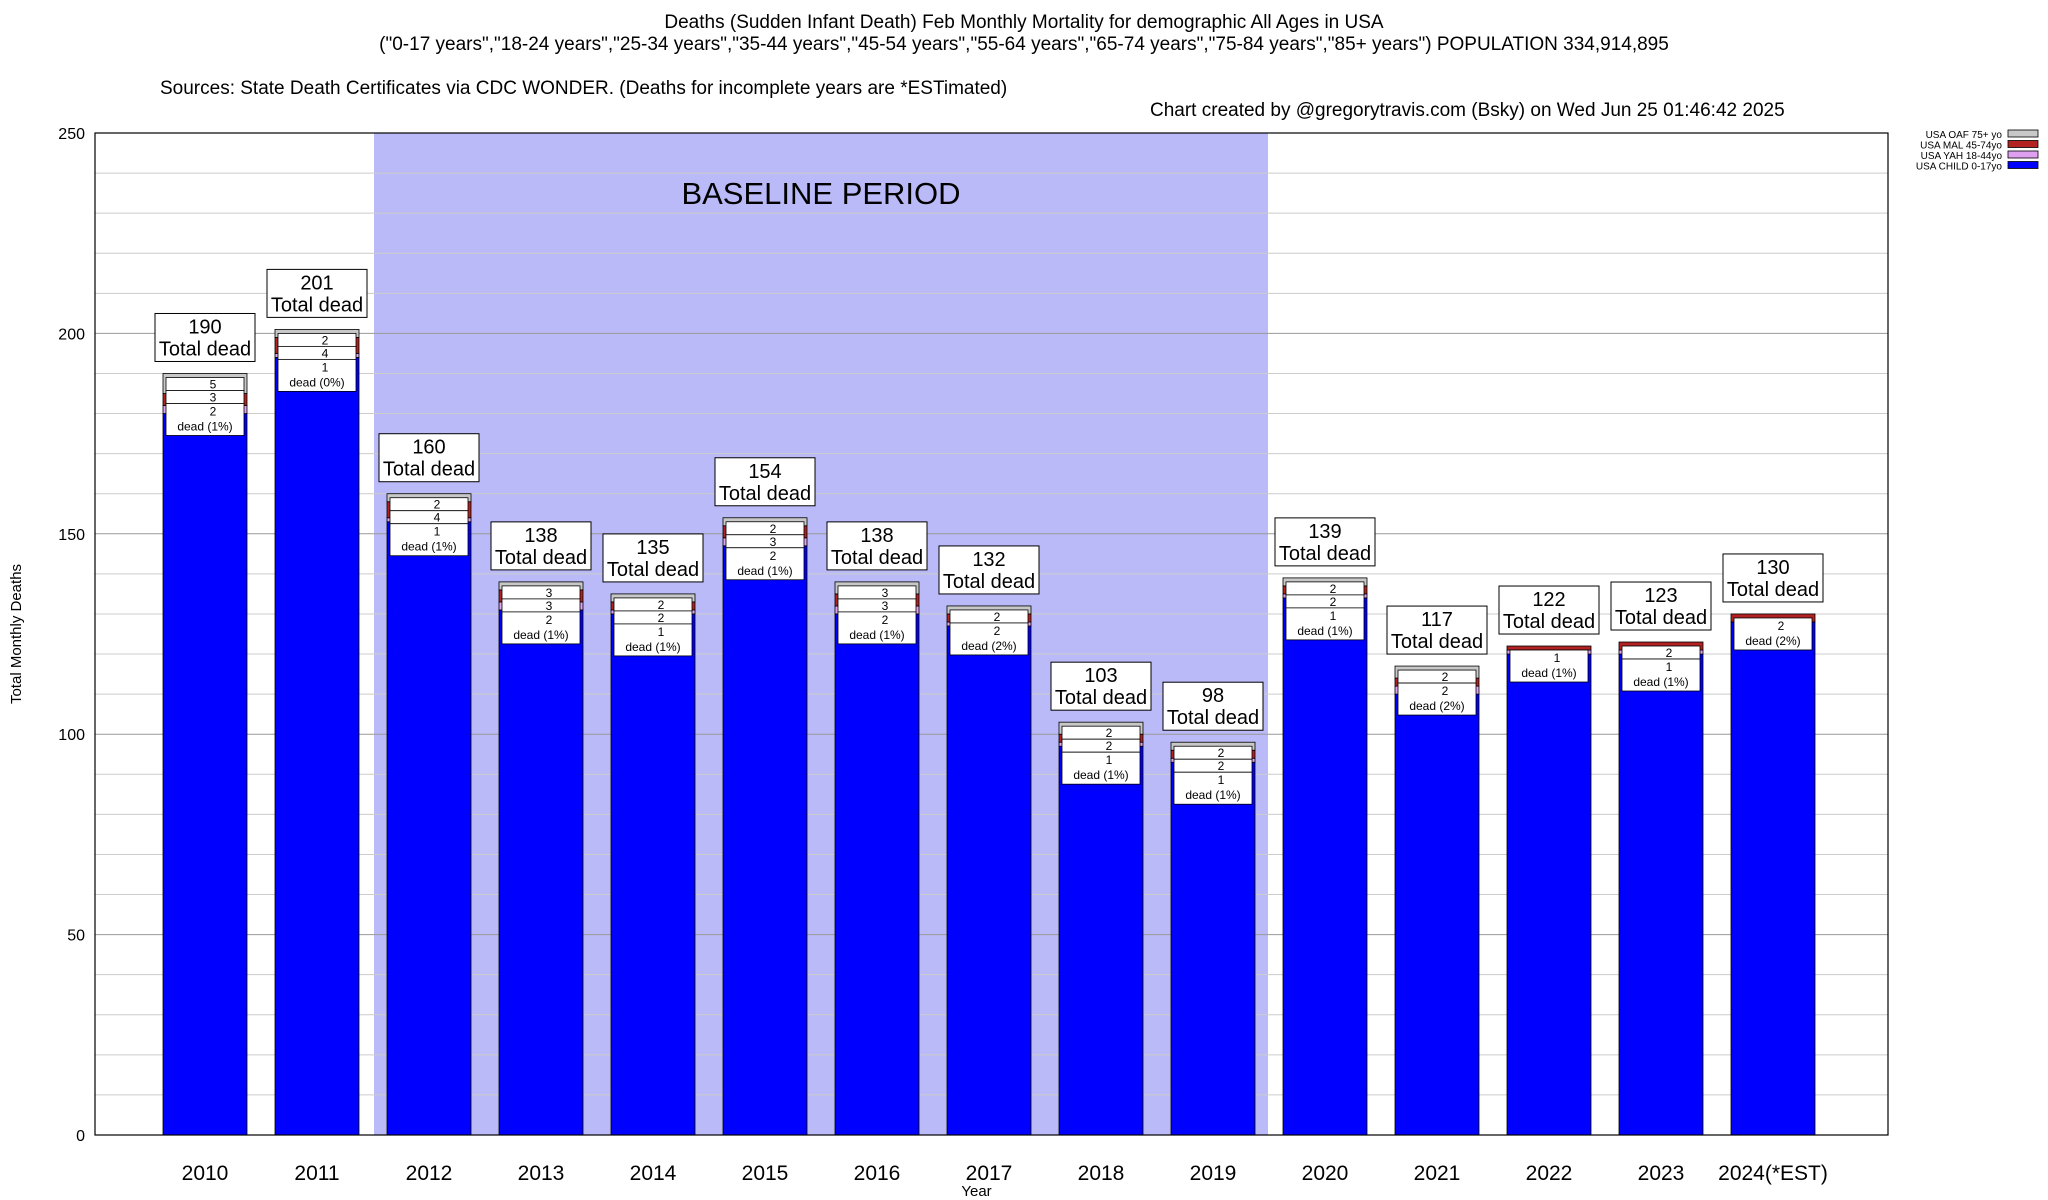 Image resolution: width=2048 pixels, height=1200 pixels. Describe the element at coordinates (71, 134) in the screenshot. I see `y-tick-label: 250` at that location.